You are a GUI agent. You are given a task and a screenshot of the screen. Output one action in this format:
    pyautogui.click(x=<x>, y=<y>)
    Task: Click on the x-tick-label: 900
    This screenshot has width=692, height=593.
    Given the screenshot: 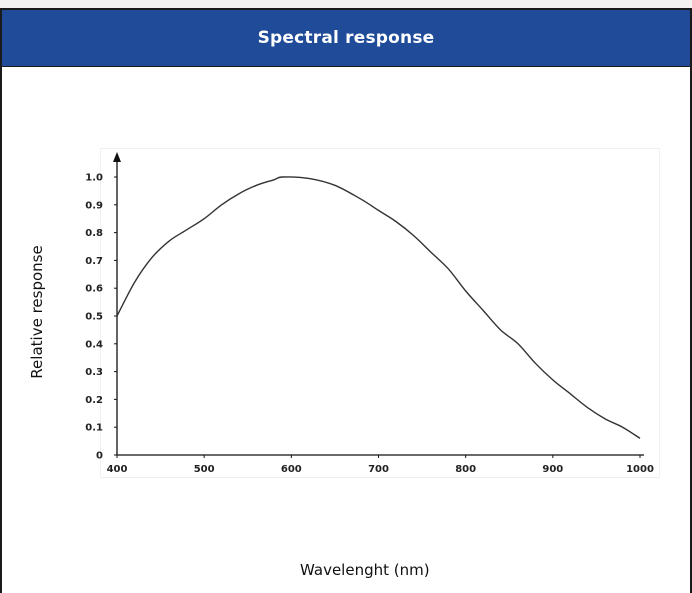 What is the action you would take?
    pyautogui.click(x=552, y=469)
    